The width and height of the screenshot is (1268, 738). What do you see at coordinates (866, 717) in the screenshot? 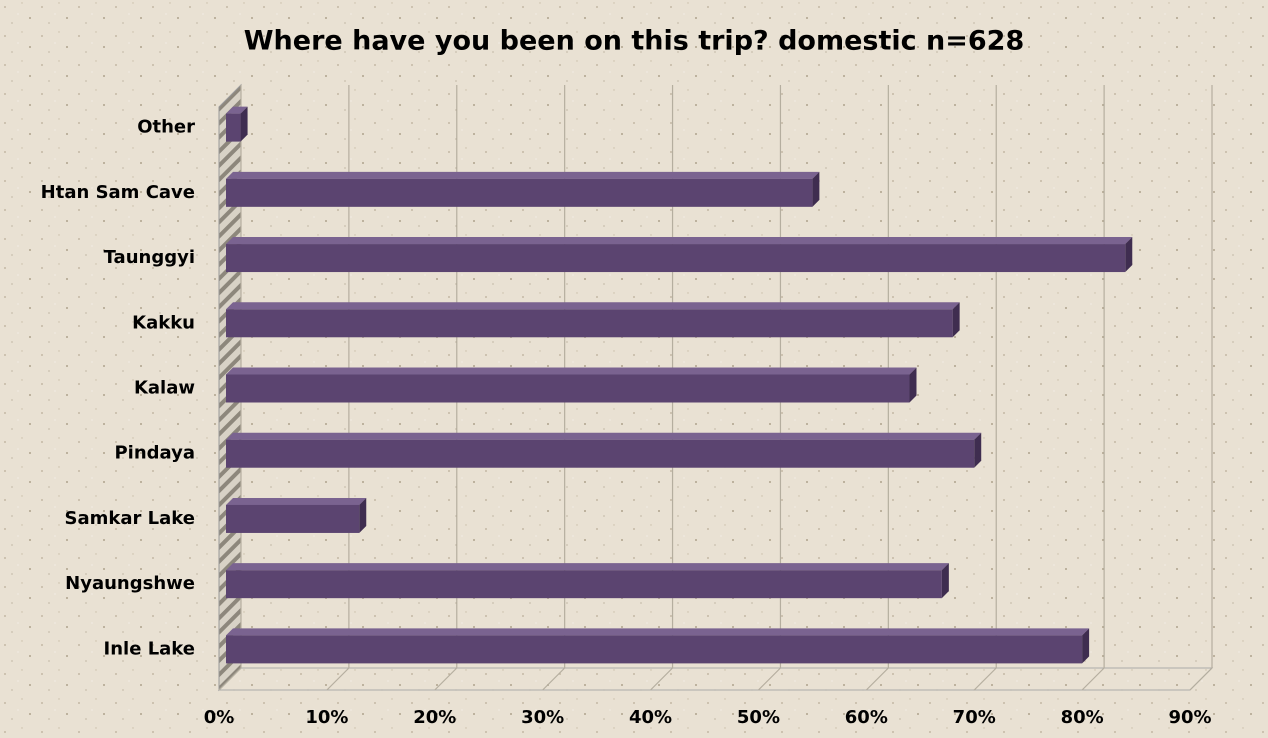
I see `x-tick-label: 60%` at bounding box center [866, 717].